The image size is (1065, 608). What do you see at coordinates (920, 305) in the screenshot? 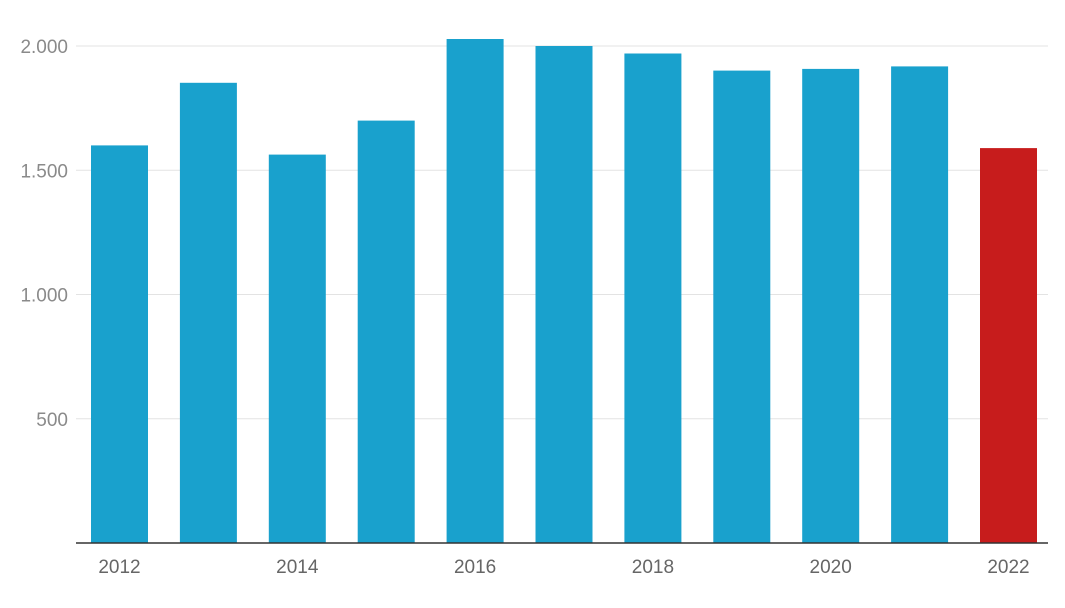
I see `bar-2021` at bounding box center [920, 305].